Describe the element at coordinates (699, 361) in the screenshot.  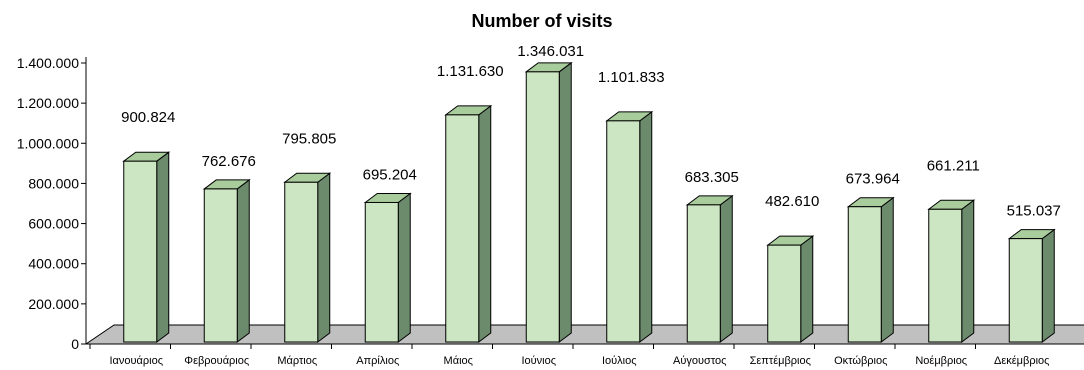
I see `x-tick-label: Αύγουστος` at that location.